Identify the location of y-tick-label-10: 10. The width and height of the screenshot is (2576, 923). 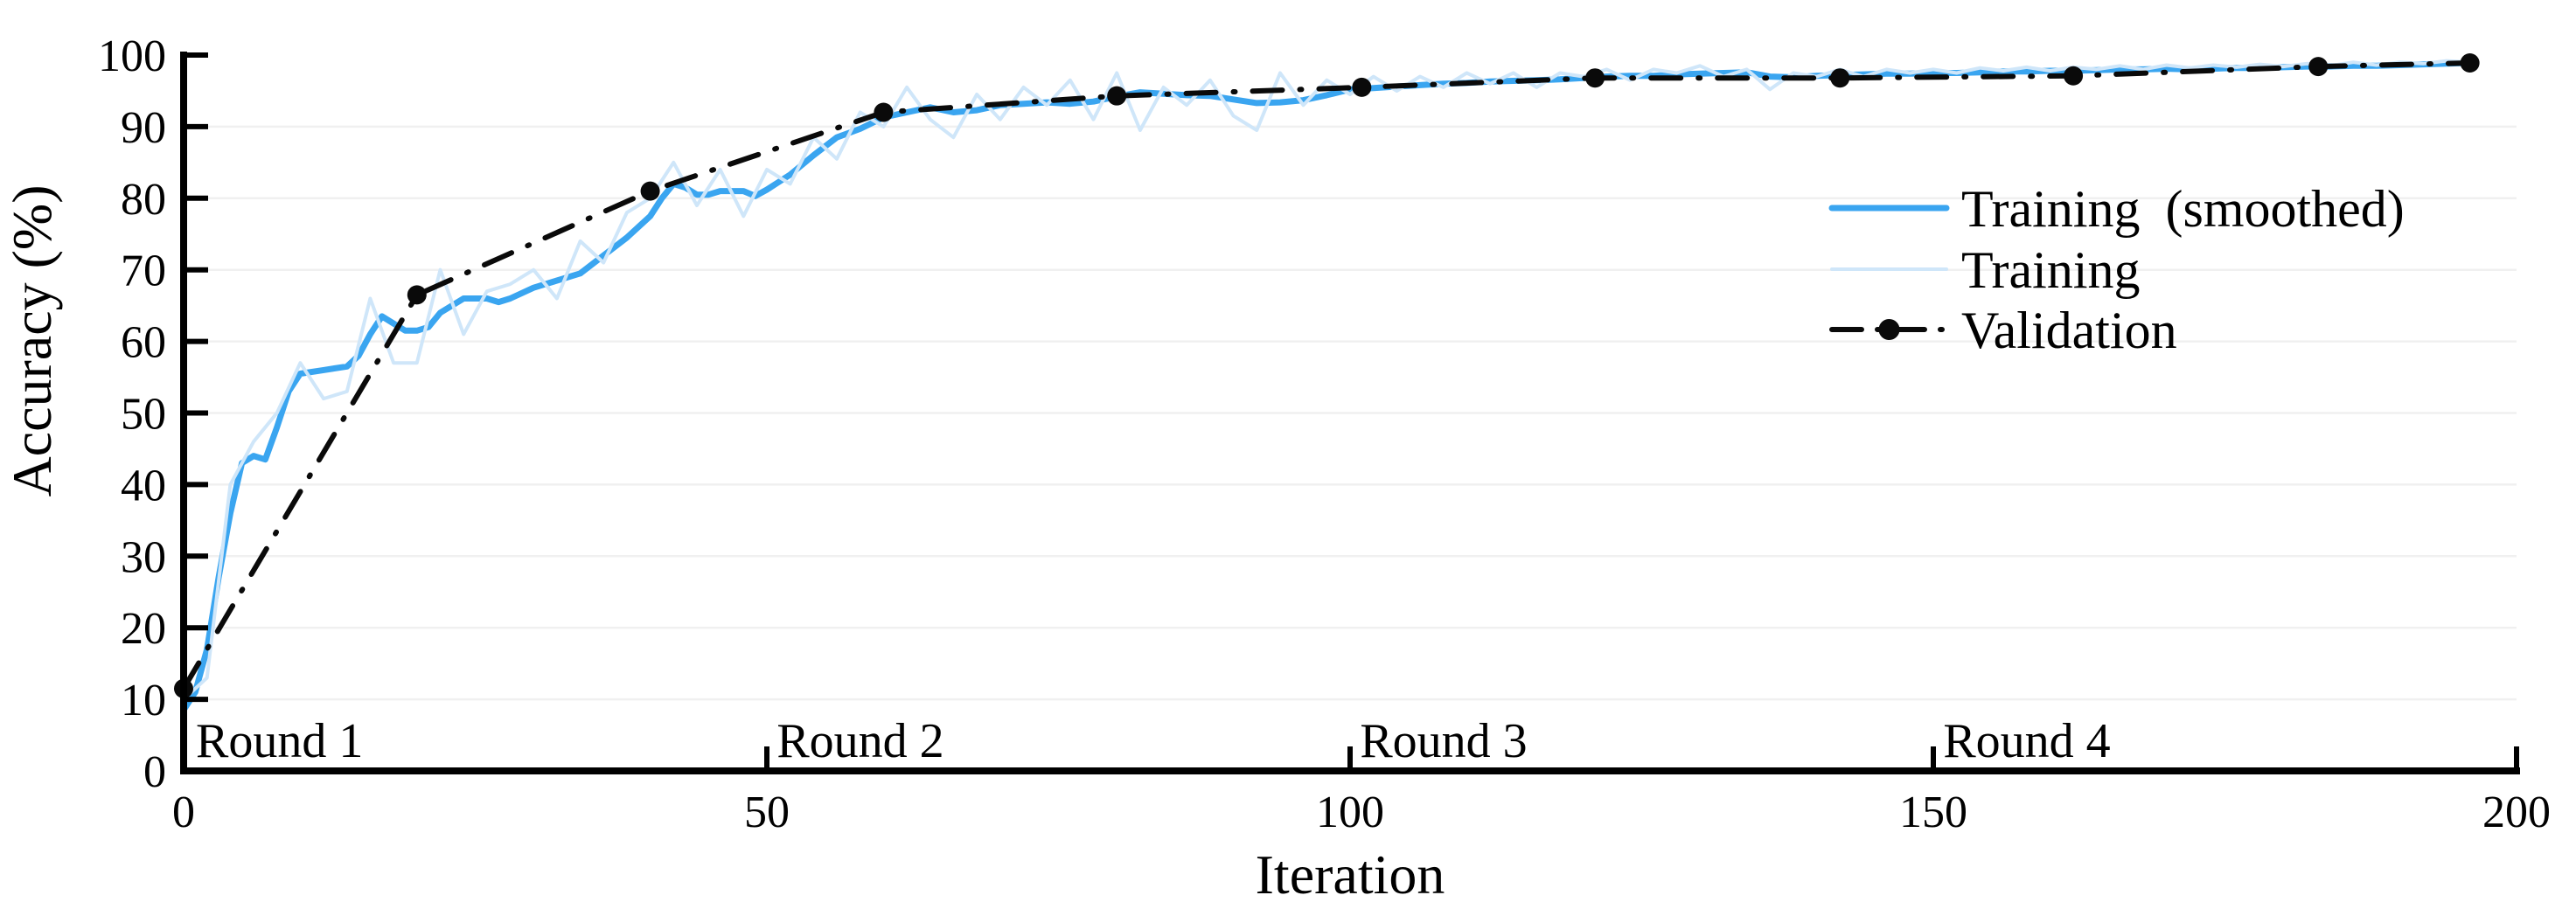
(143, 700).